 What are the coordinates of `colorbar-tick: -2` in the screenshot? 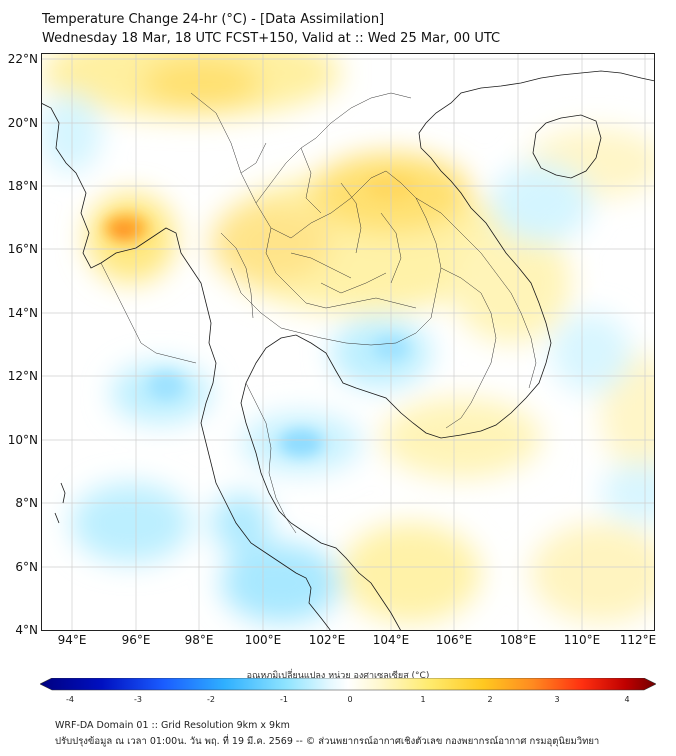 It's located at (211, 699).